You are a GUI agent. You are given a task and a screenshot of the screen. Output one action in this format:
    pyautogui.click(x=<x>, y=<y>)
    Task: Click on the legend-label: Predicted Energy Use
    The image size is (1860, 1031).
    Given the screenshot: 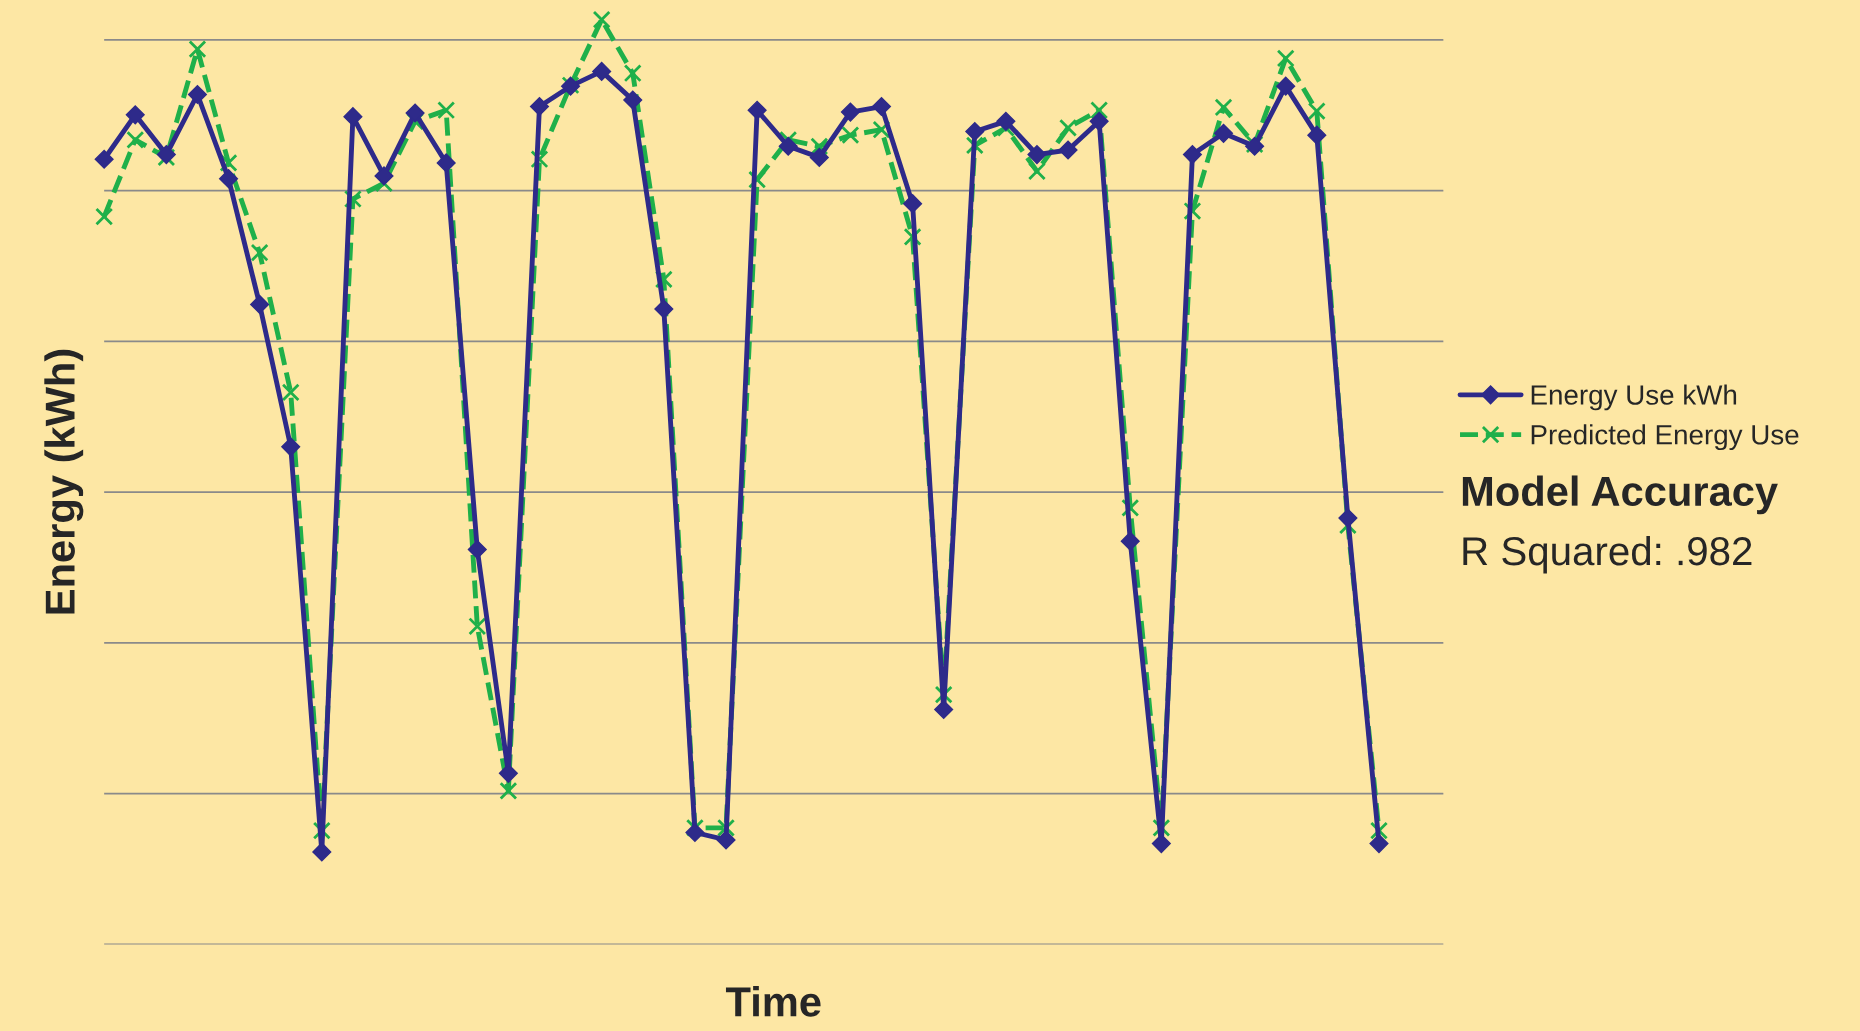 What is the action you would take?
    pyautogui.click(x=1665, y=437)
    